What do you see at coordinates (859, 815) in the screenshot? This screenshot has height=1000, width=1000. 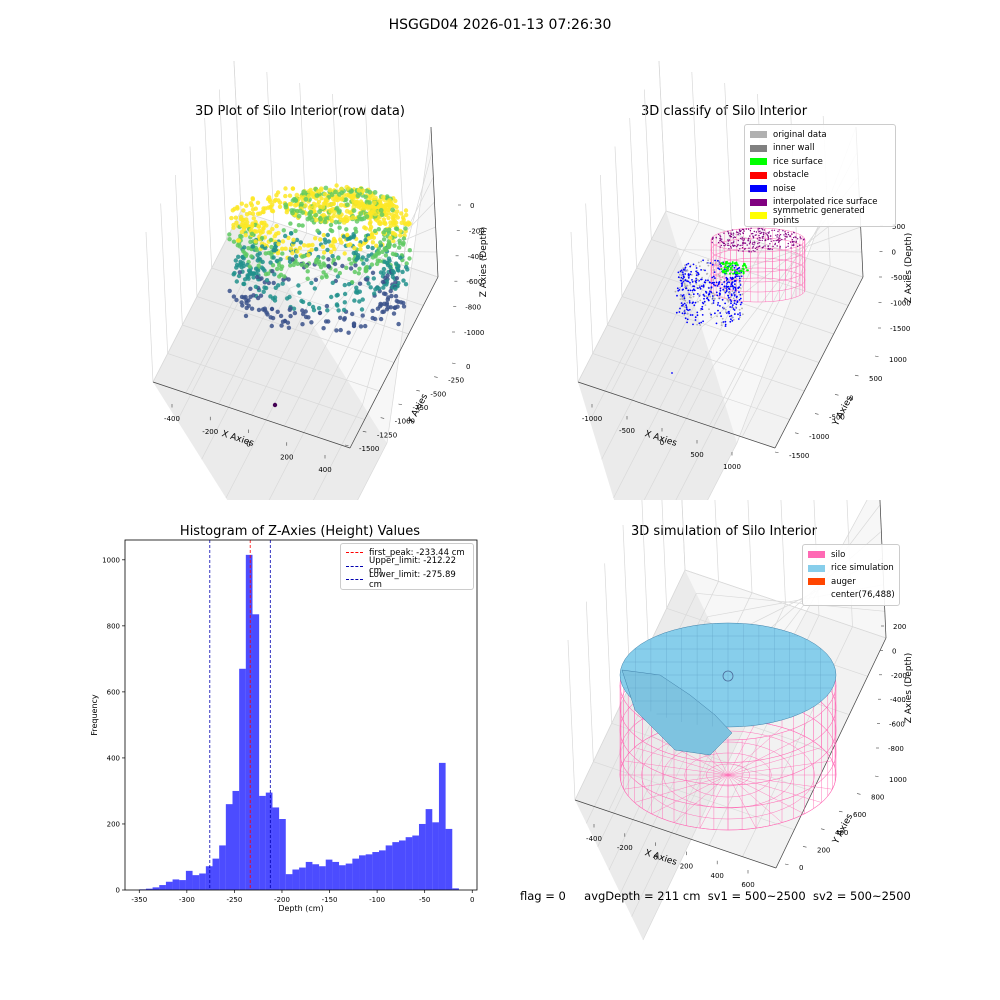 I see `y-tick-label: 600` at bounding box center [859, 815].